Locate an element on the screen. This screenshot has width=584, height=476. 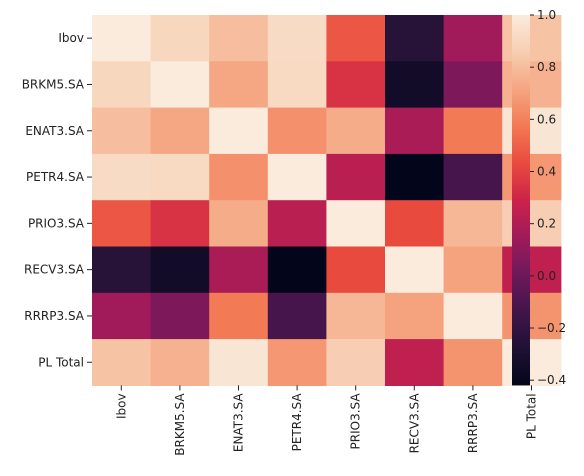
heatmap-cell-r4-c5 is located at coordinates (415, 224).